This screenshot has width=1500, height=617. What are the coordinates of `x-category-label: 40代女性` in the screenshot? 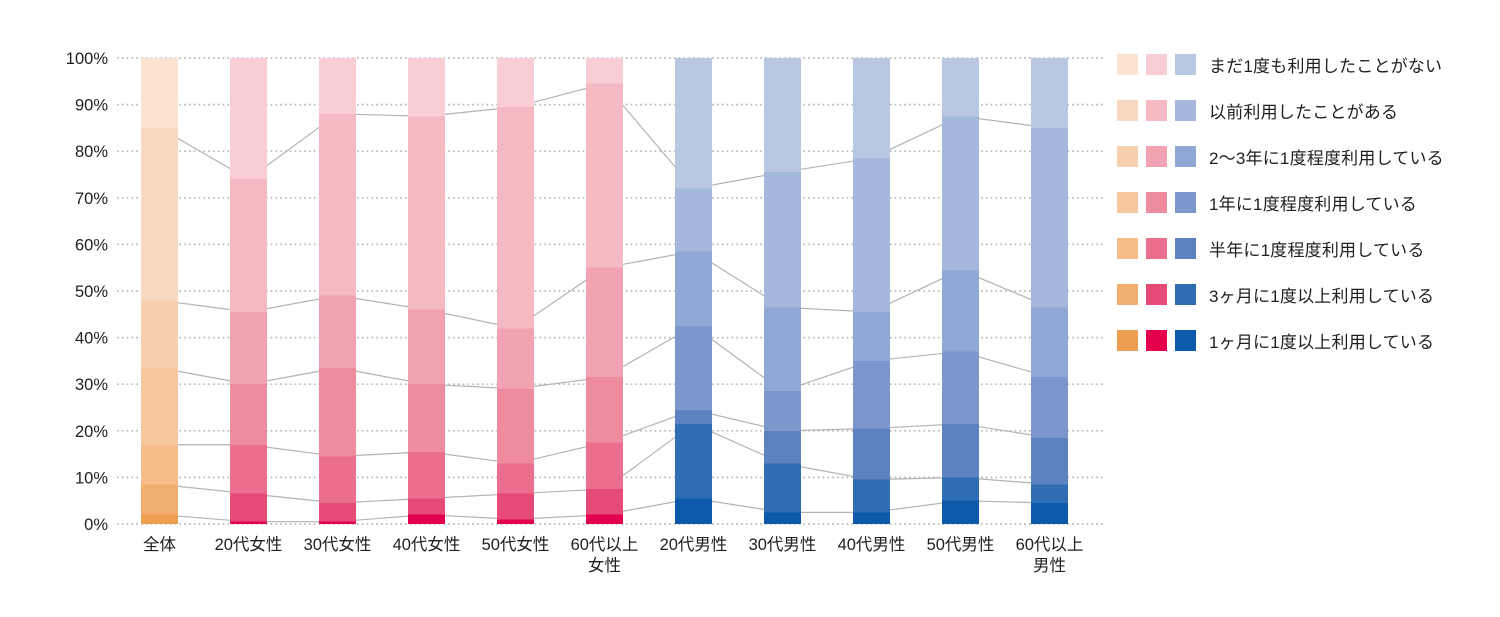 It's located at (427, 544).